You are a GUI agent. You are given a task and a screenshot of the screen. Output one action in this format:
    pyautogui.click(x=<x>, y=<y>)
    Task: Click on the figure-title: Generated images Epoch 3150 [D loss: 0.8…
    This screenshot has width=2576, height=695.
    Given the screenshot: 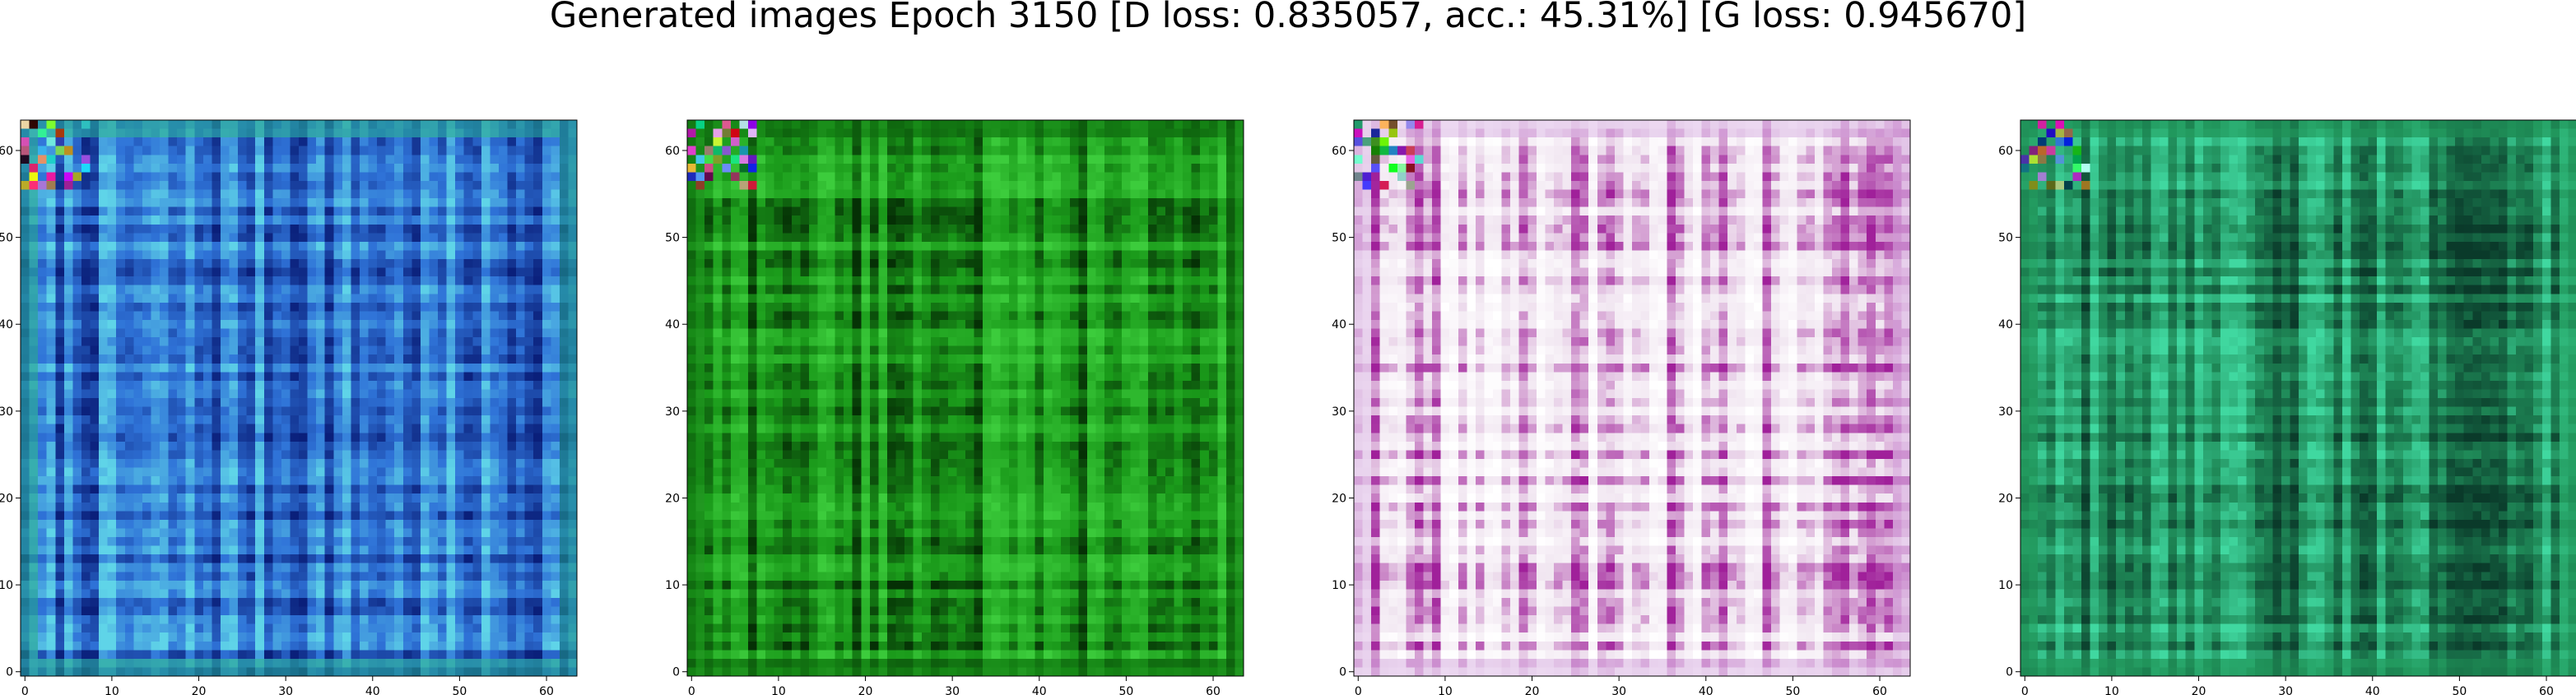 What is the action you would take?
    pyautogui.click(x=1288, y=18)
    